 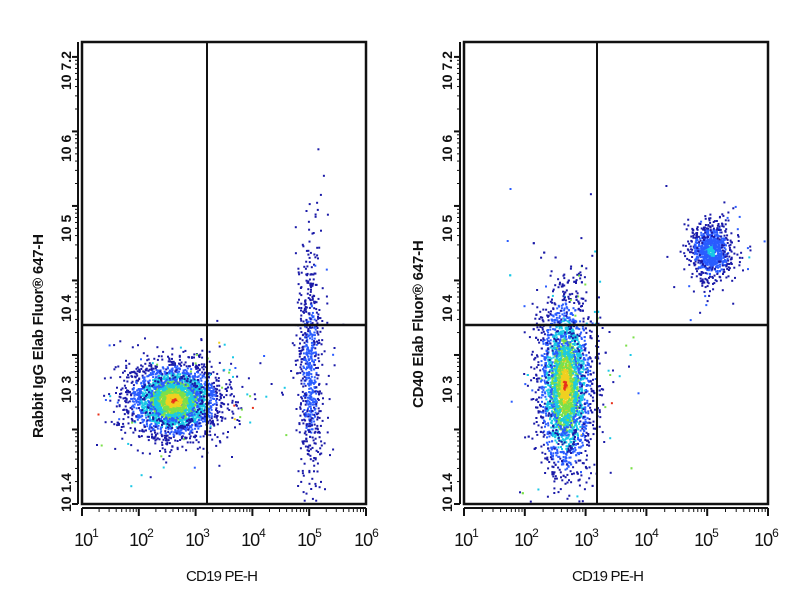 I want to click on plot-left-ytick-6: 10 6, so click(x=66, y=148).